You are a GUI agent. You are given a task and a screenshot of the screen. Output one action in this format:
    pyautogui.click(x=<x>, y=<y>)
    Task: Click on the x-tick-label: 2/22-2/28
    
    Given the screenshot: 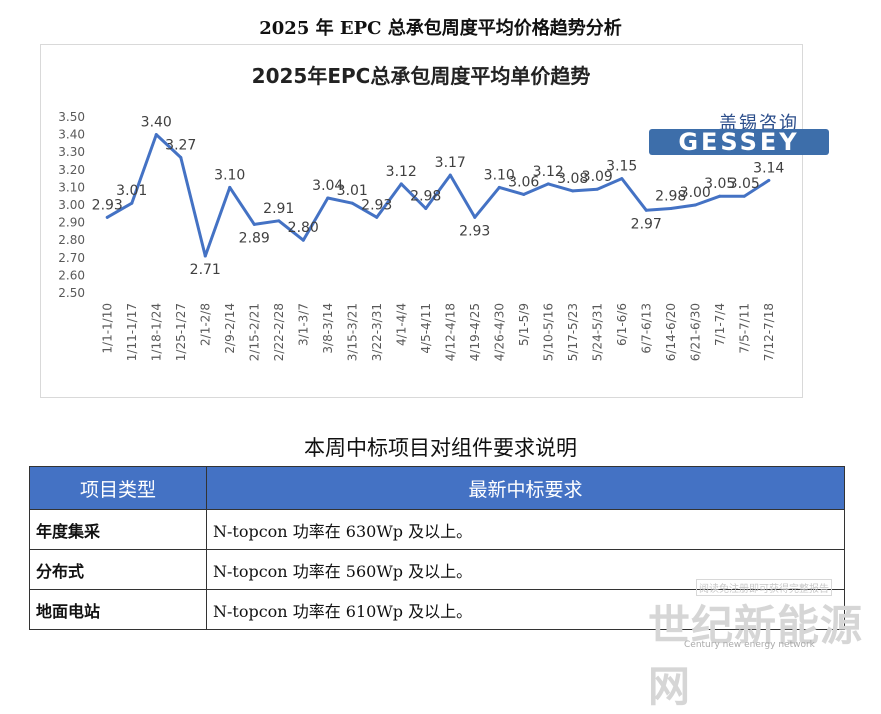 What is the action you would take?
    pyautogui.click(x=279, y=332)
    